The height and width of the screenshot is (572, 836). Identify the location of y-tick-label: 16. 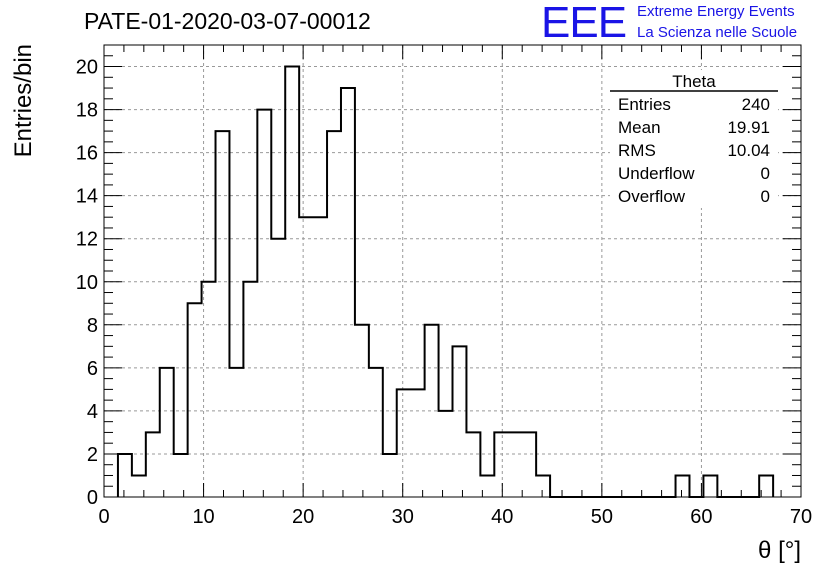
(87, 154).